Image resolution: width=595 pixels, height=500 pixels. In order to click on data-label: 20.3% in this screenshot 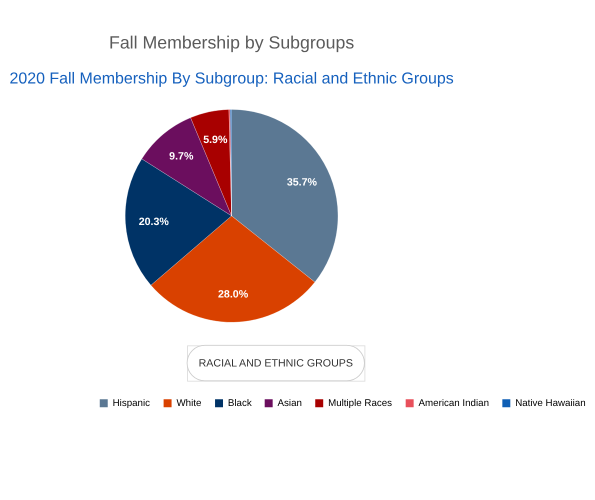, I will do `click(154, 222)`.